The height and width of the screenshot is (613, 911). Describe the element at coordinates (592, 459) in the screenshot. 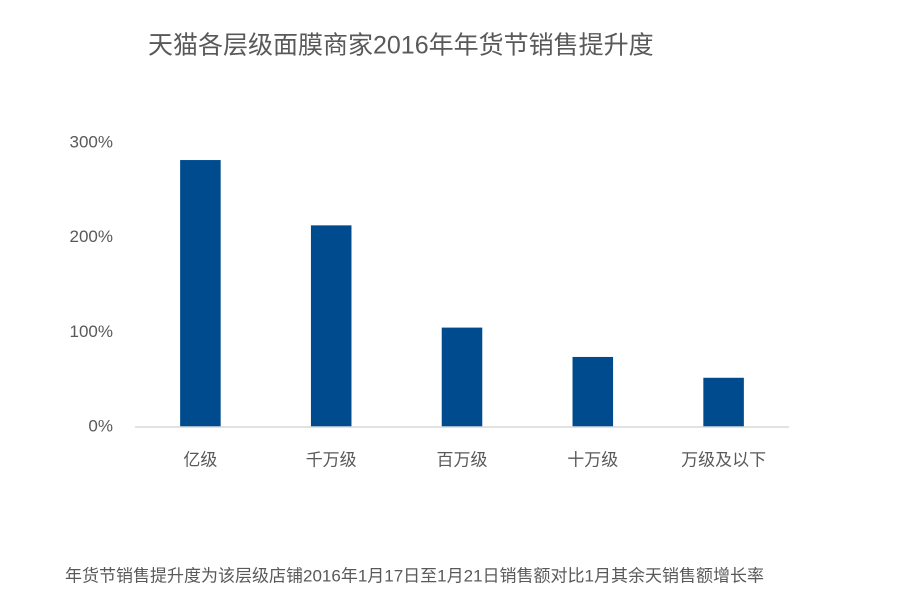

I see `x-tick-label: 十万级` at that location.